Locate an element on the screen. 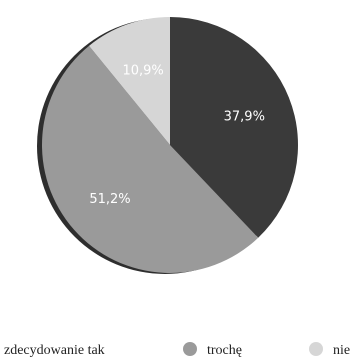 This screenshot has height=363, width=360. legend-label-nie: nie is located at coordinates (341, 350).